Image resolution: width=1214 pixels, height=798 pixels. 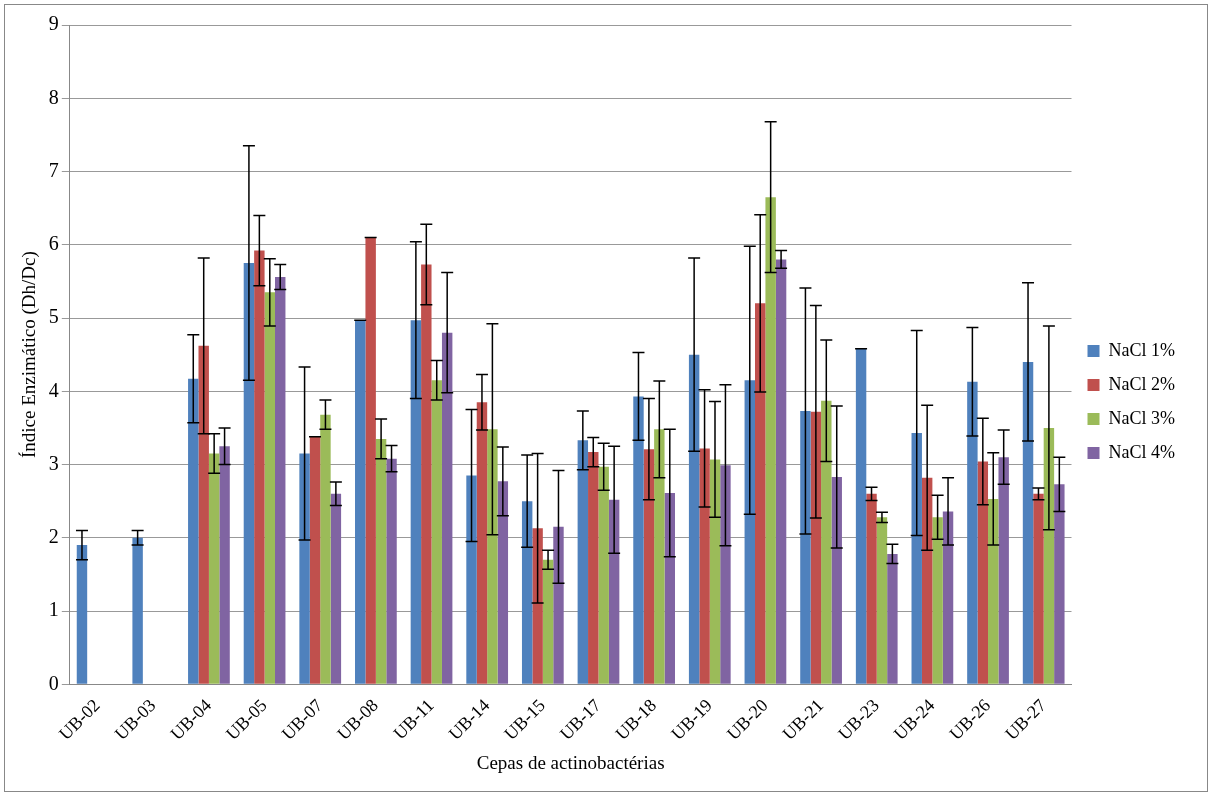 What do you see at coordinates (53, 96) in the screenshot?
I see `y-tick-label: 8` at bounding box center [53, 96].